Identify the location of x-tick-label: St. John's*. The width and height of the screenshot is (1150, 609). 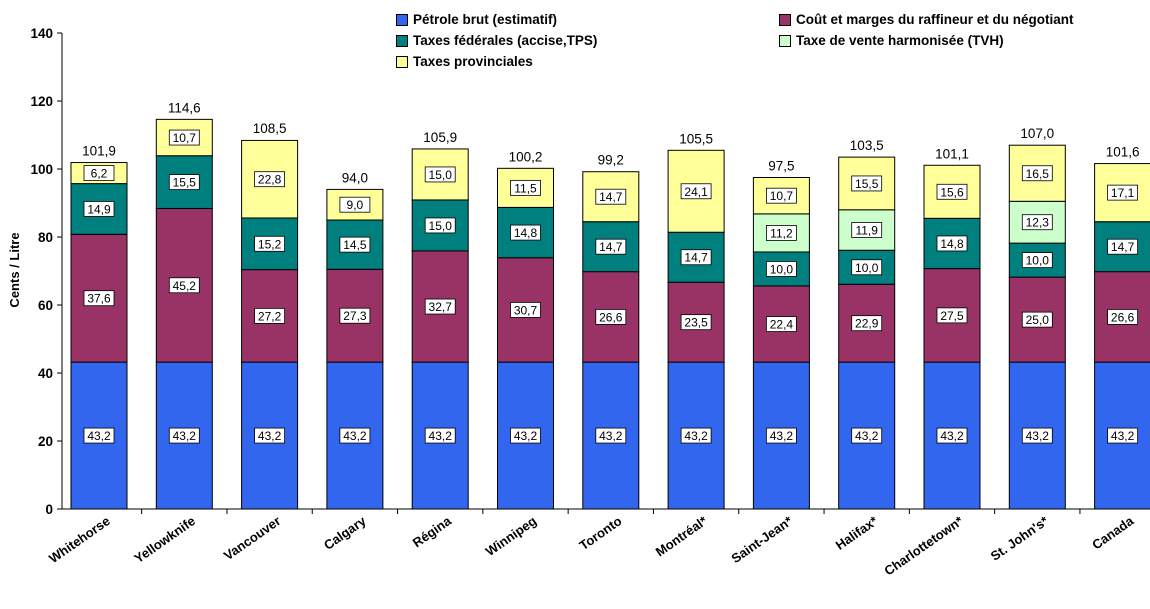
(1020, 538).